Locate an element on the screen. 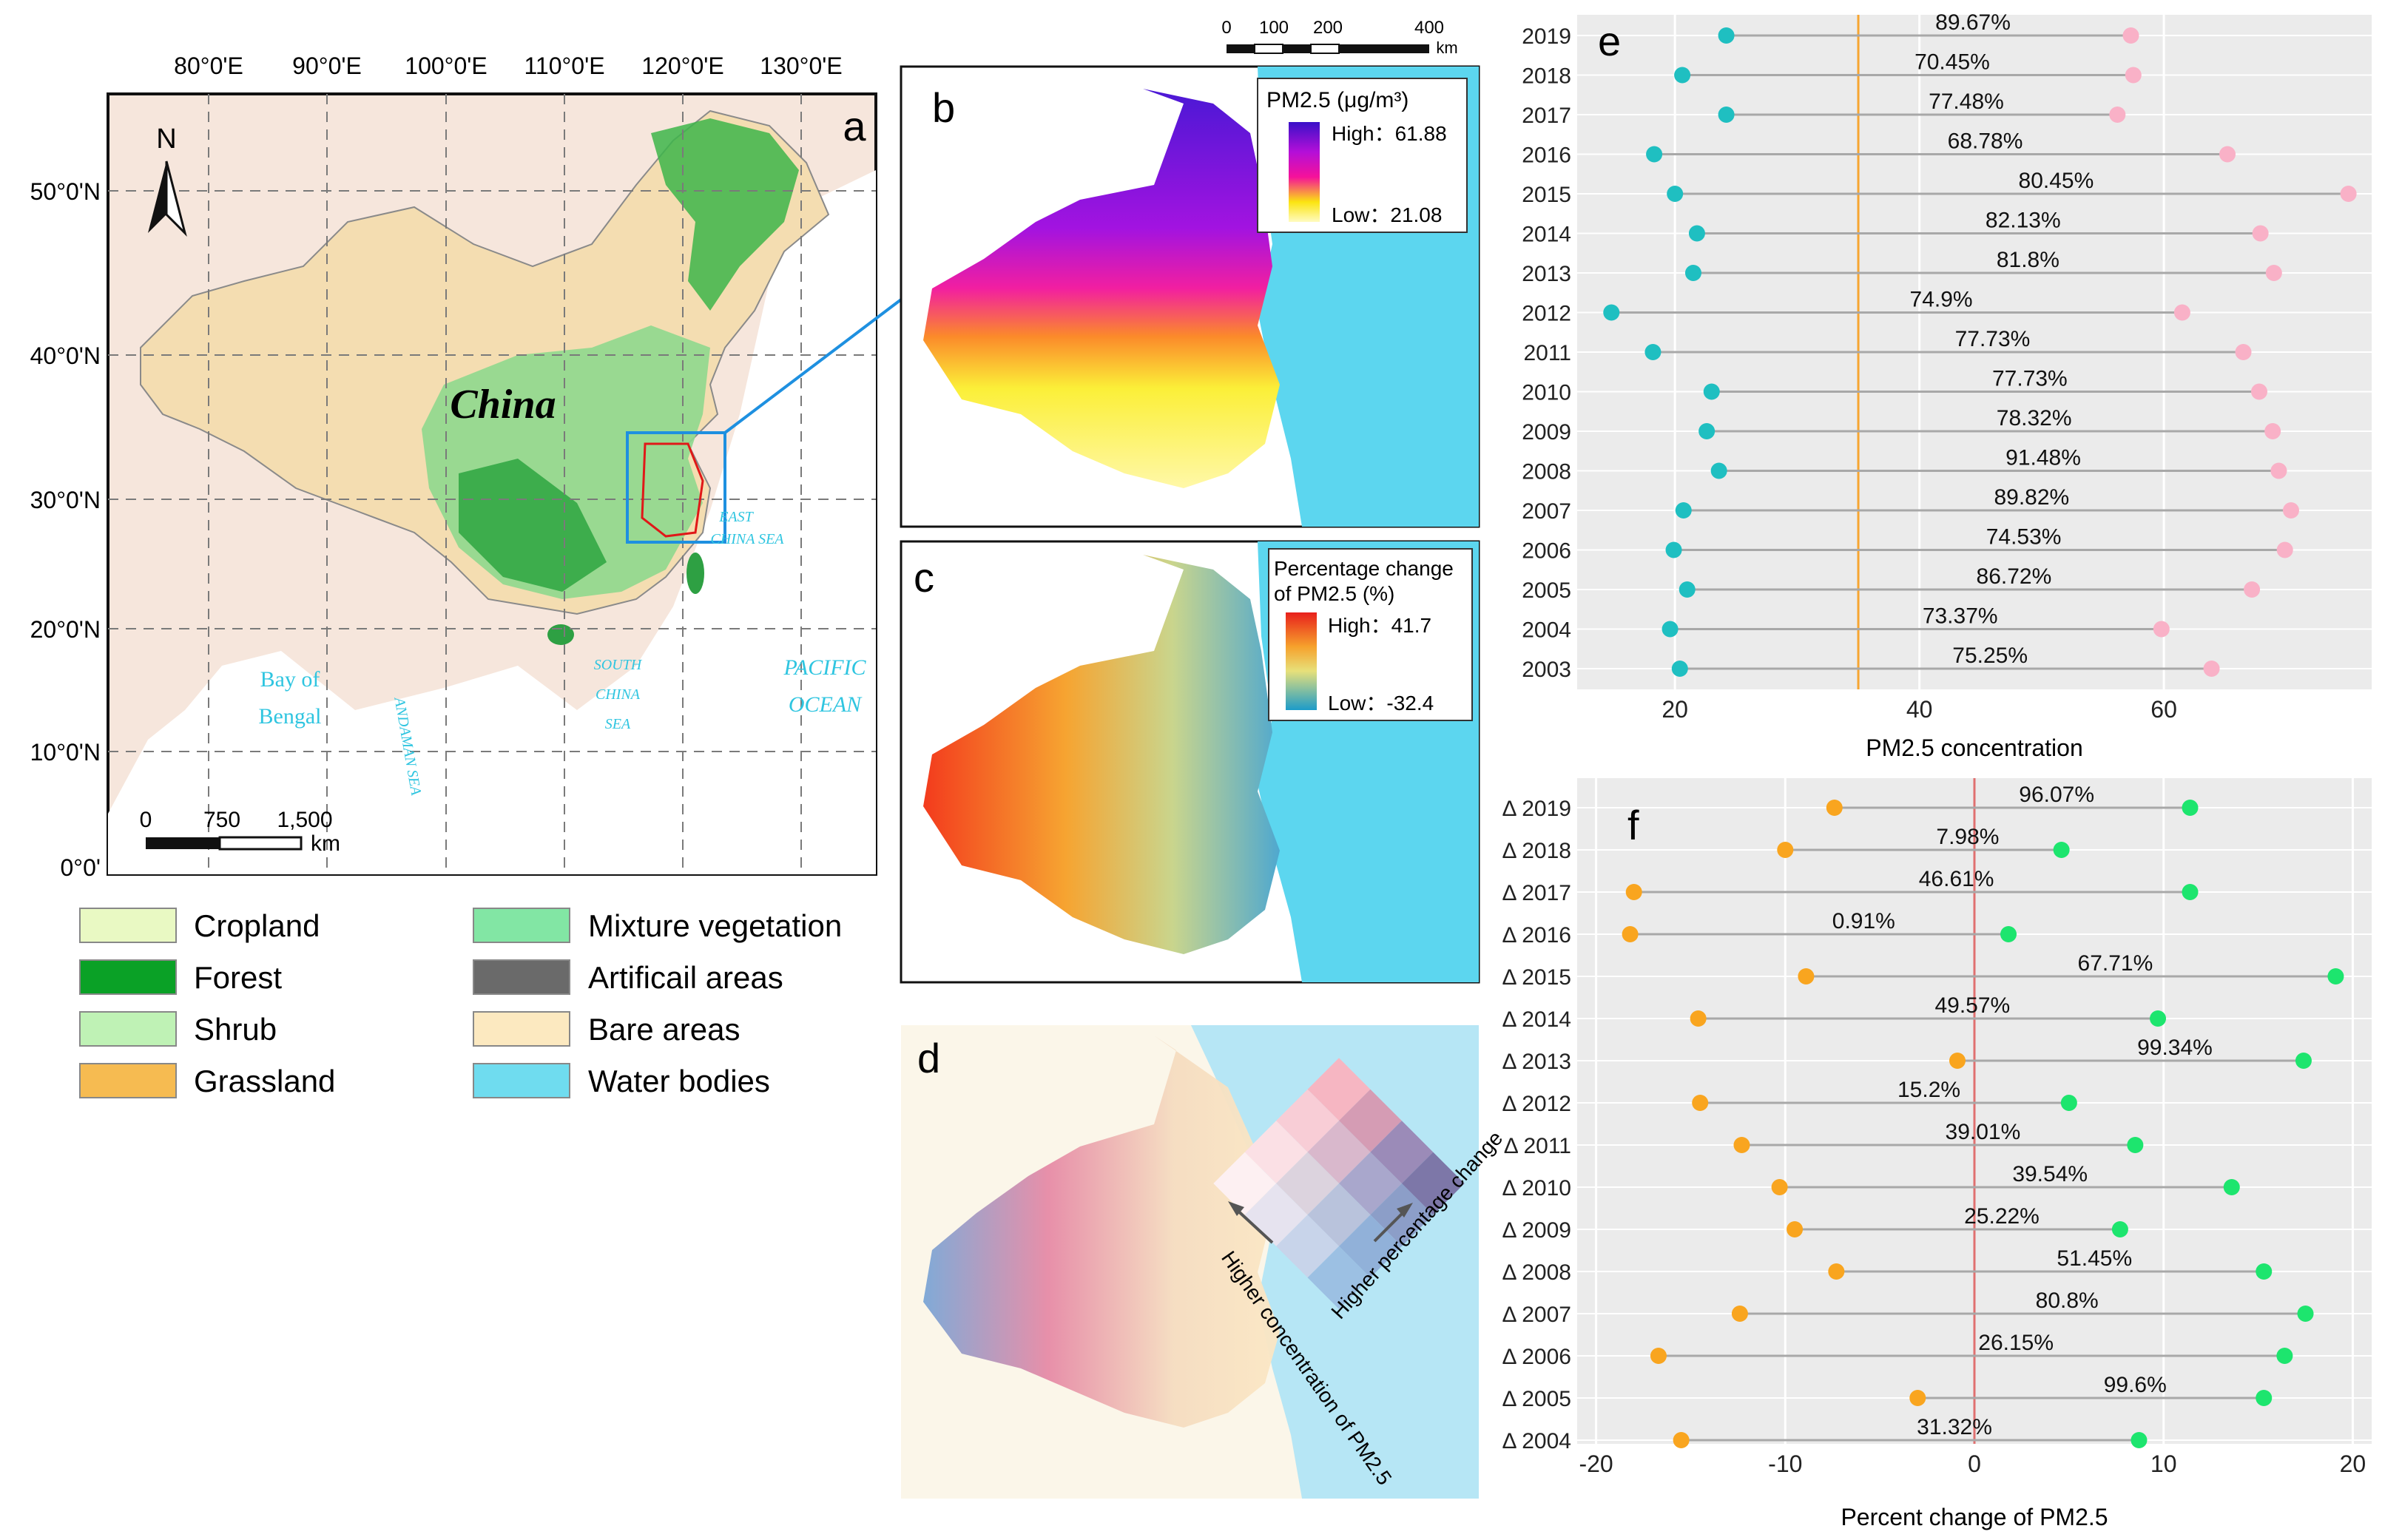  lon-tick-120: 120°0'E is located at coordinates (682, 66).